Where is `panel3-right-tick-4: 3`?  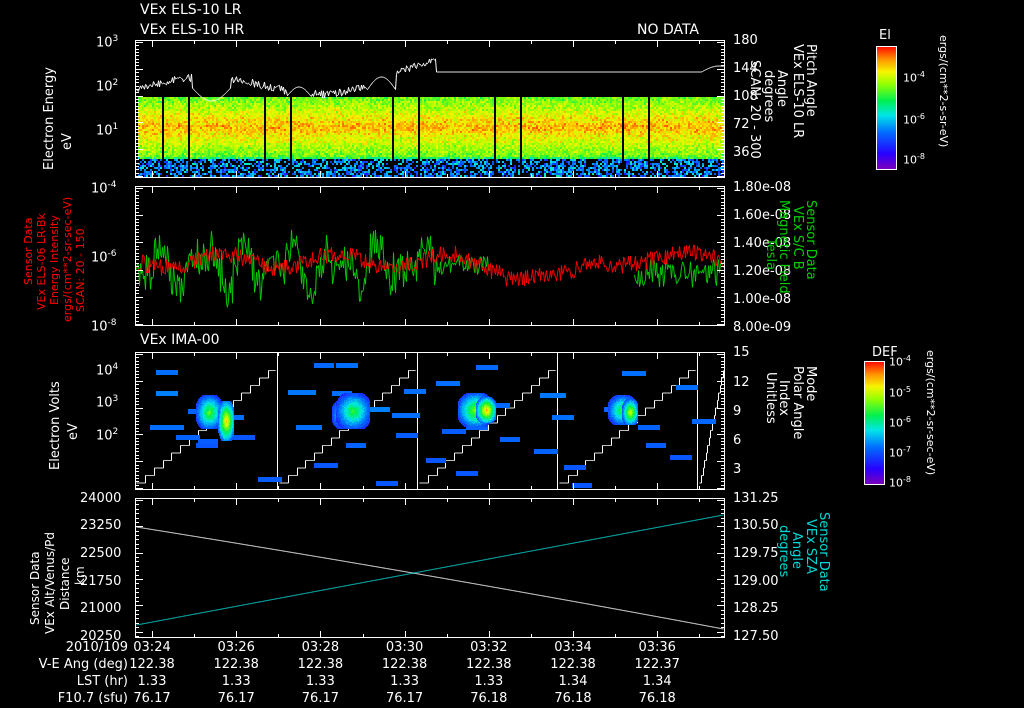 panel3-right-tick-4: 3 is located at coordinates (737, 469).